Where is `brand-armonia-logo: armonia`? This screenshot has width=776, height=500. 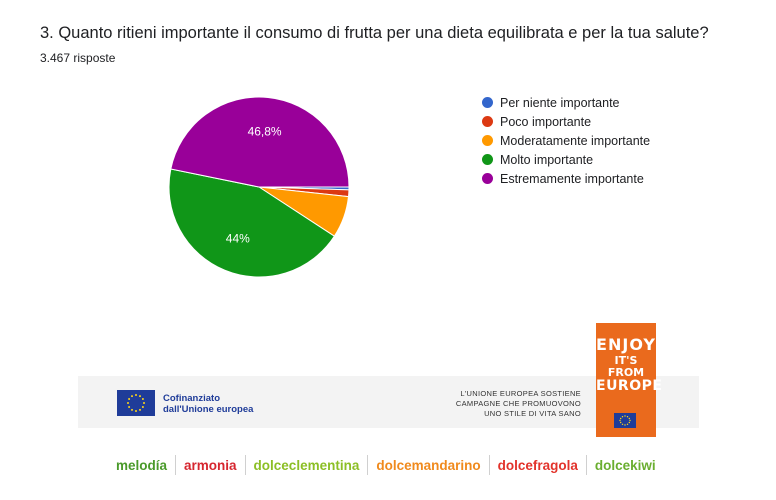
brand-armonia-logo: armonia is located at coordinates (210, 465).